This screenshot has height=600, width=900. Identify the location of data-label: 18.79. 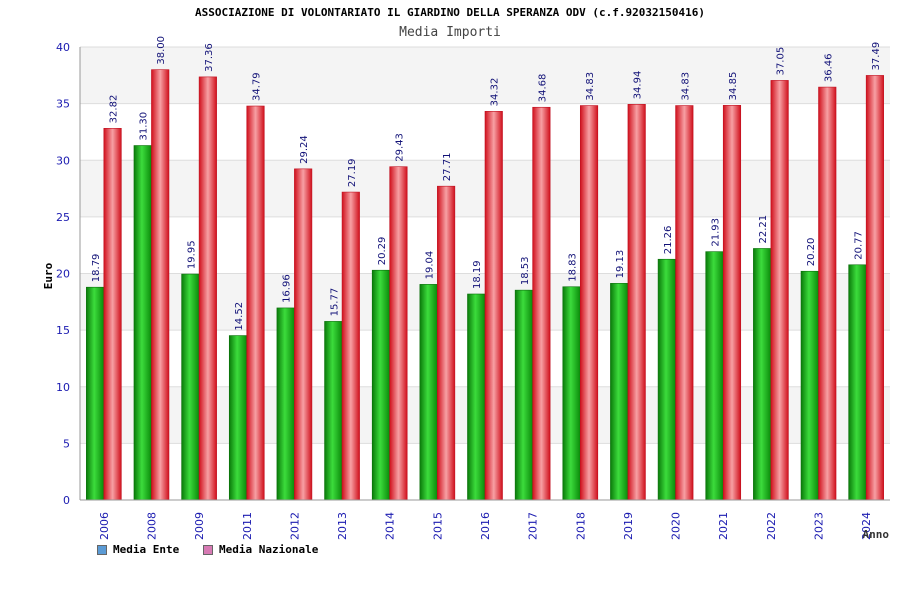
(96, 268).